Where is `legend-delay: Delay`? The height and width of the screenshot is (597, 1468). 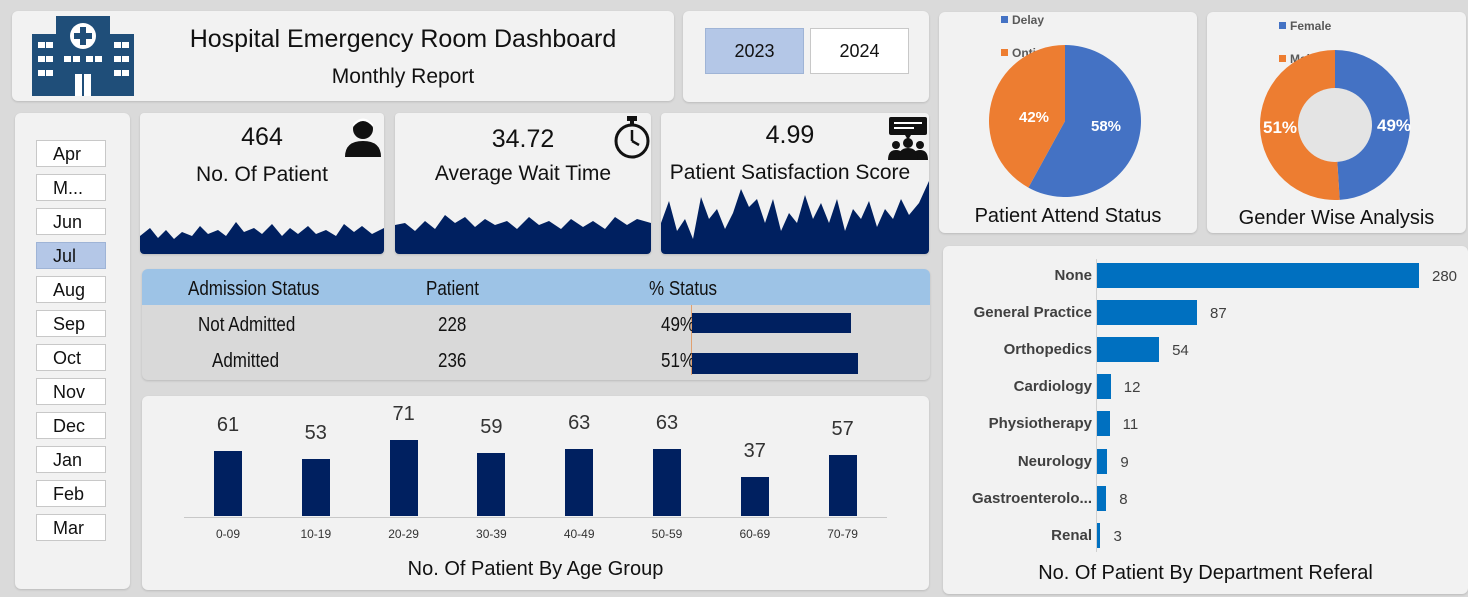 legend-delay: Delay is located at coordinates (1022, 20).